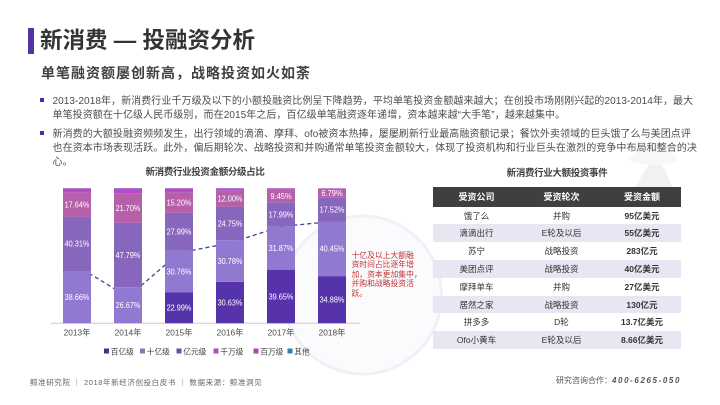 The height and width of the screenshot is (405, 720). What do you see at coordinates (77, 244) in the screenshot?
I see `svg-text: 40.31%` at bounding box center [77, 244].